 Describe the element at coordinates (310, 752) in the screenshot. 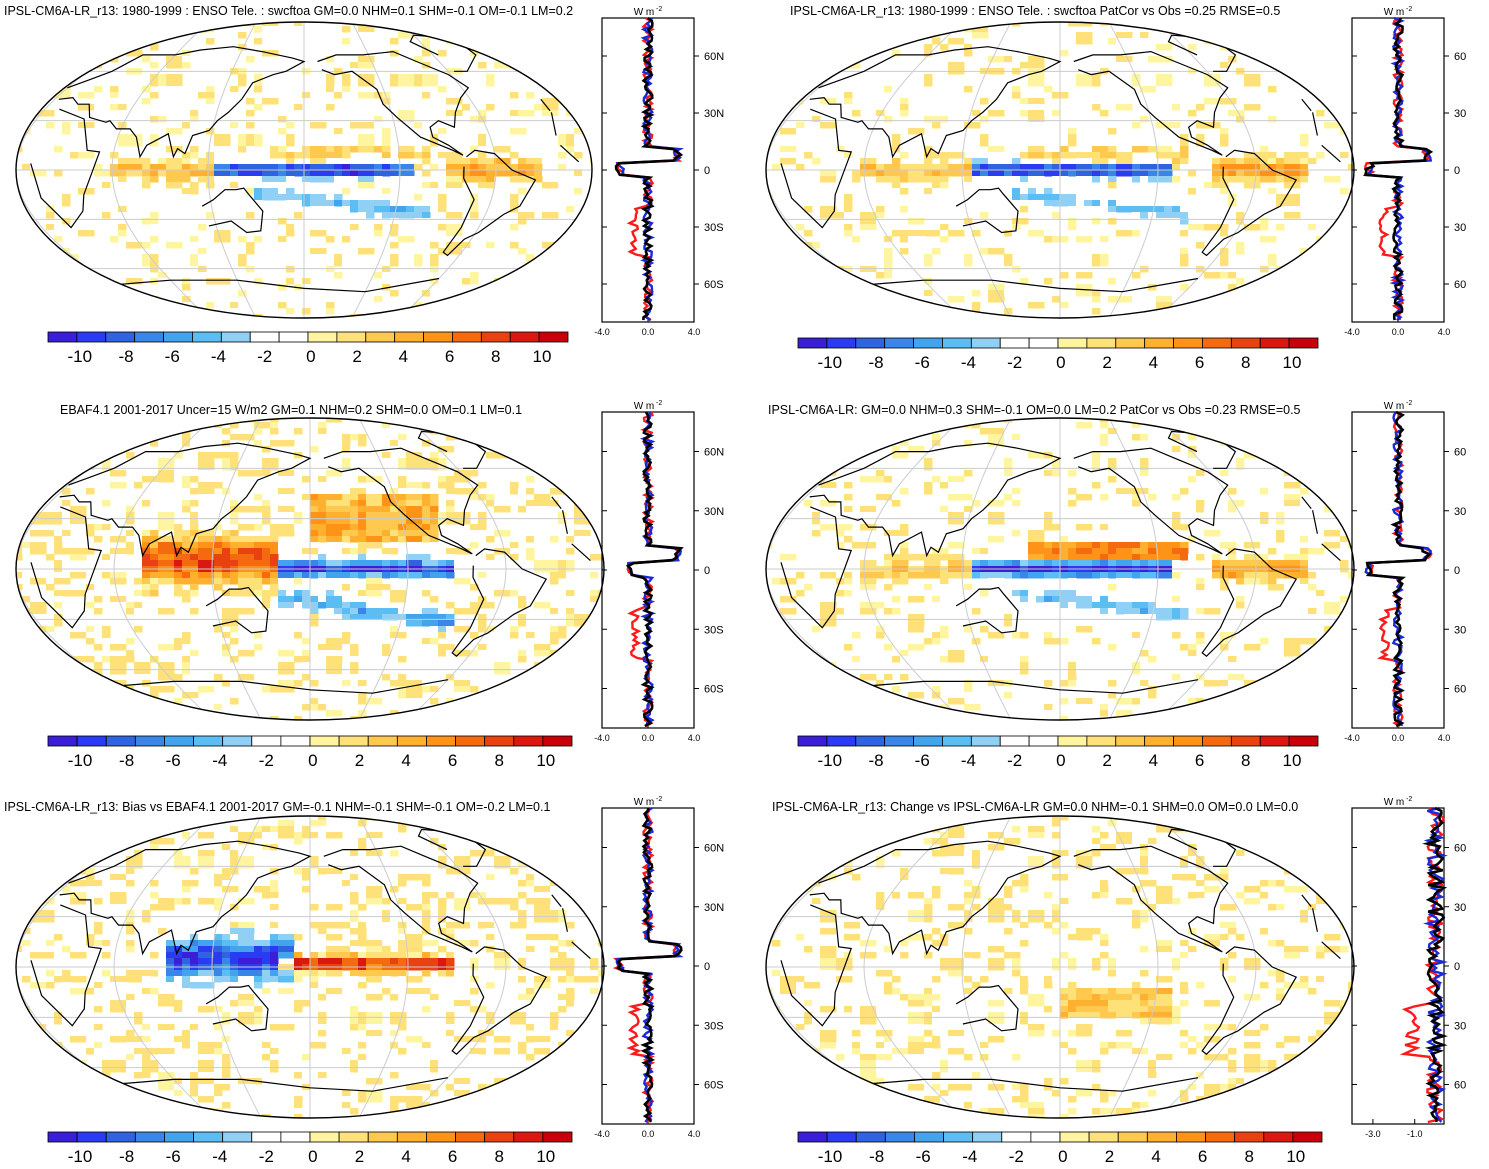

I see `colorbar: -10 -8 -6 -4 -2 0 2 4 6 8 10` at that location.